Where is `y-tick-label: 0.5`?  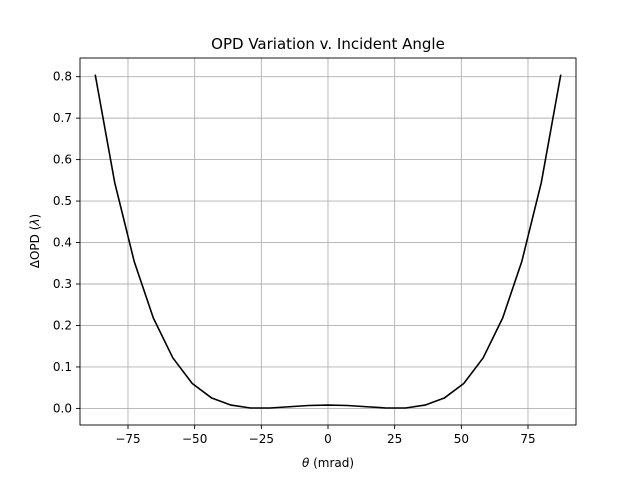 y-tick-label: 0.5 is located at coordinates (62, 201).